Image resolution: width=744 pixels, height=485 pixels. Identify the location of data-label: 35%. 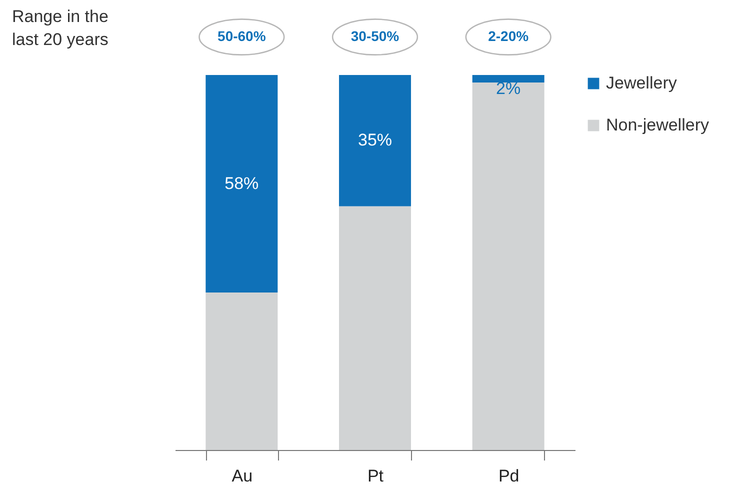
(375, 140).